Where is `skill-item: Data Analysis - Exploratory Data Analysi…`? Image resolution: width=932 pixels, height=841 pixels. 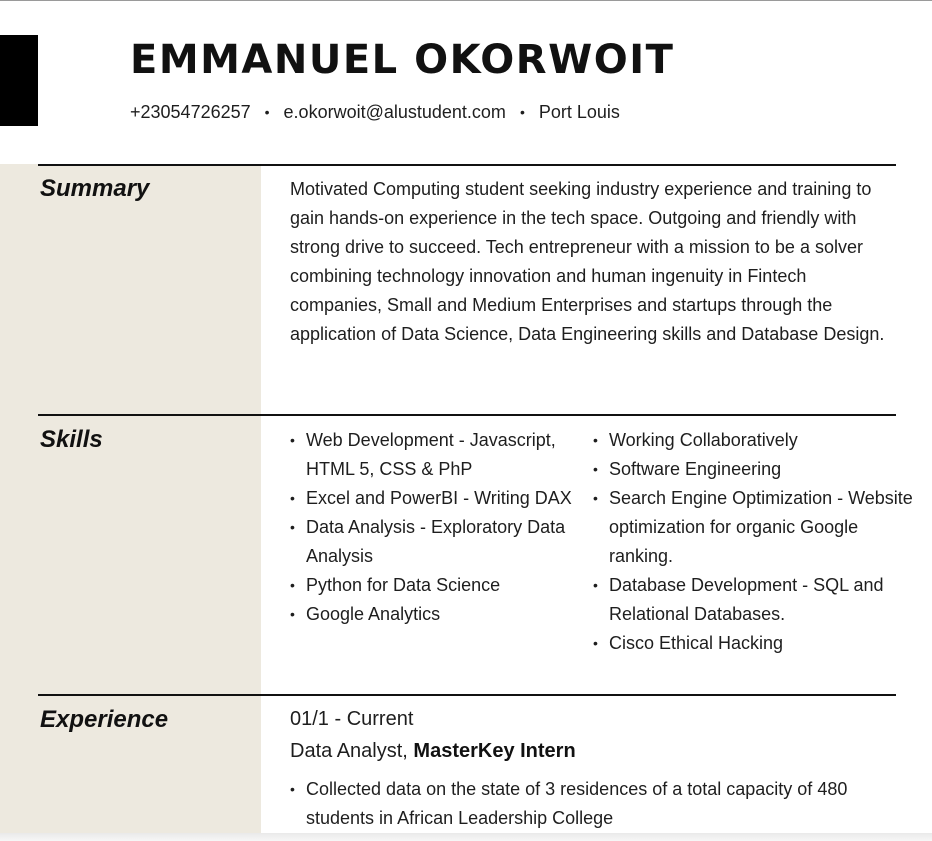
skill-item: Data Analysis - Exploratory Data Analysi… is located at coordinates (435, 542).